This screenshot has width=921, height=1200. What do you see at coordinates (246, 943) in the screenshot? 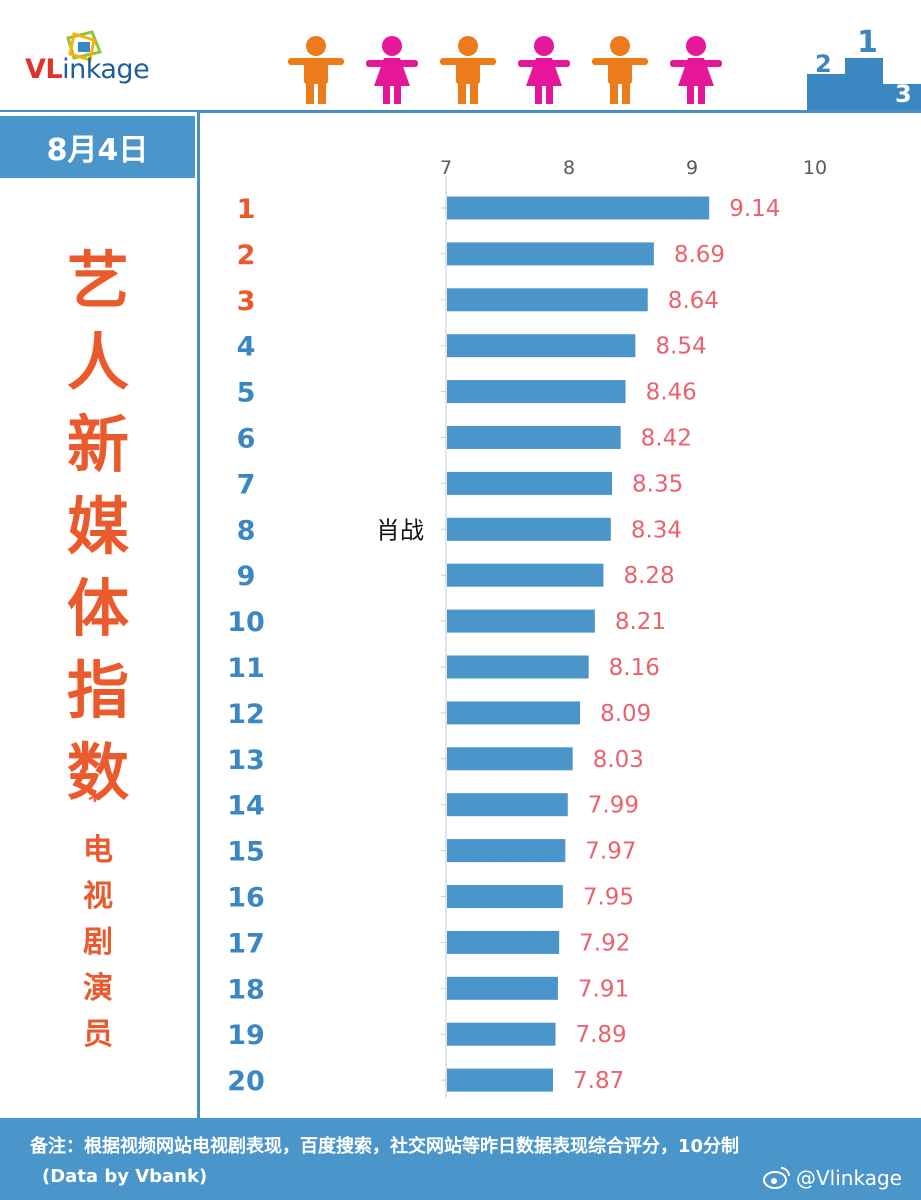
I see `rank-label: 17` at bounding box center [246, 943].